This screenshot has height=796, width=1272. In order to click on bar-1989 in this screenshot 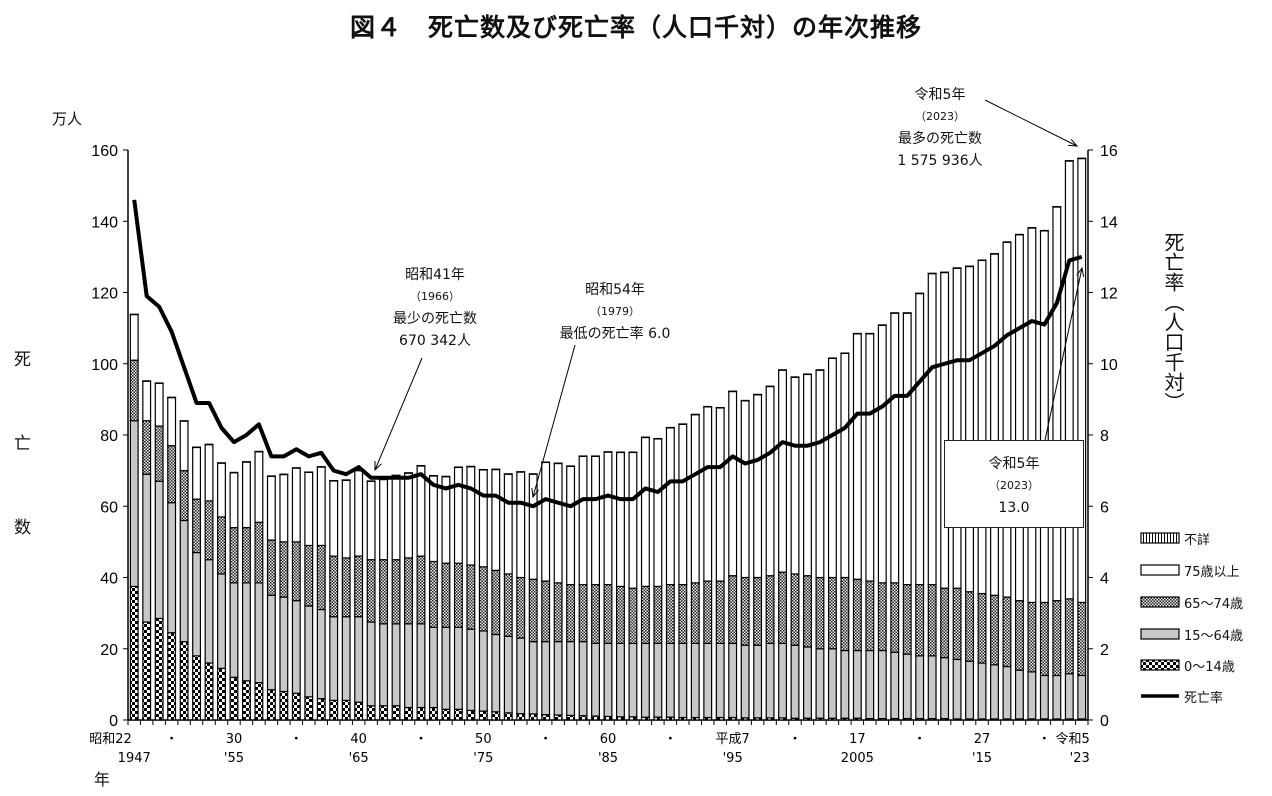, I will do `click(658, 579)`.